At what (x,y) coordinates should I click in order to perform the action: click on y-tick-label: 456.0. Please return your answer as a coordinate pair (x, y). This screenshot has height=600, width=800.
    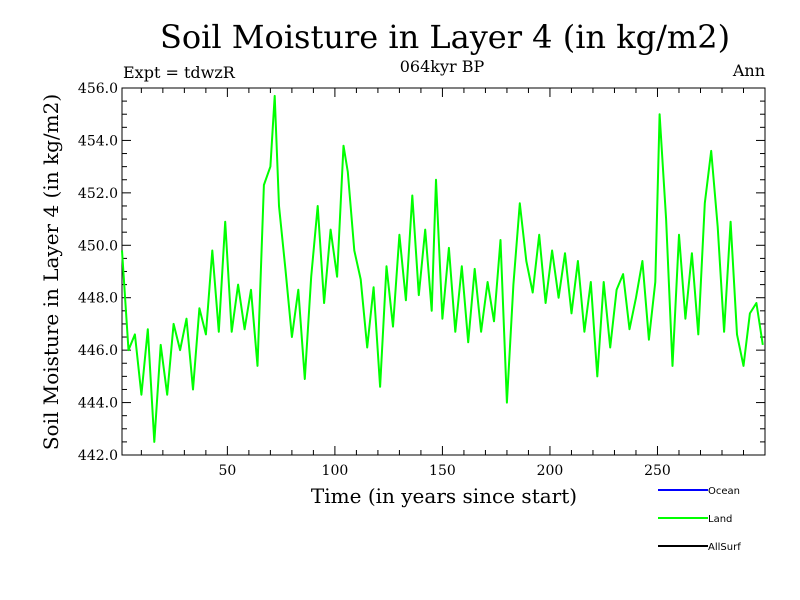
    Looking at the image, I should click on (98, 89).